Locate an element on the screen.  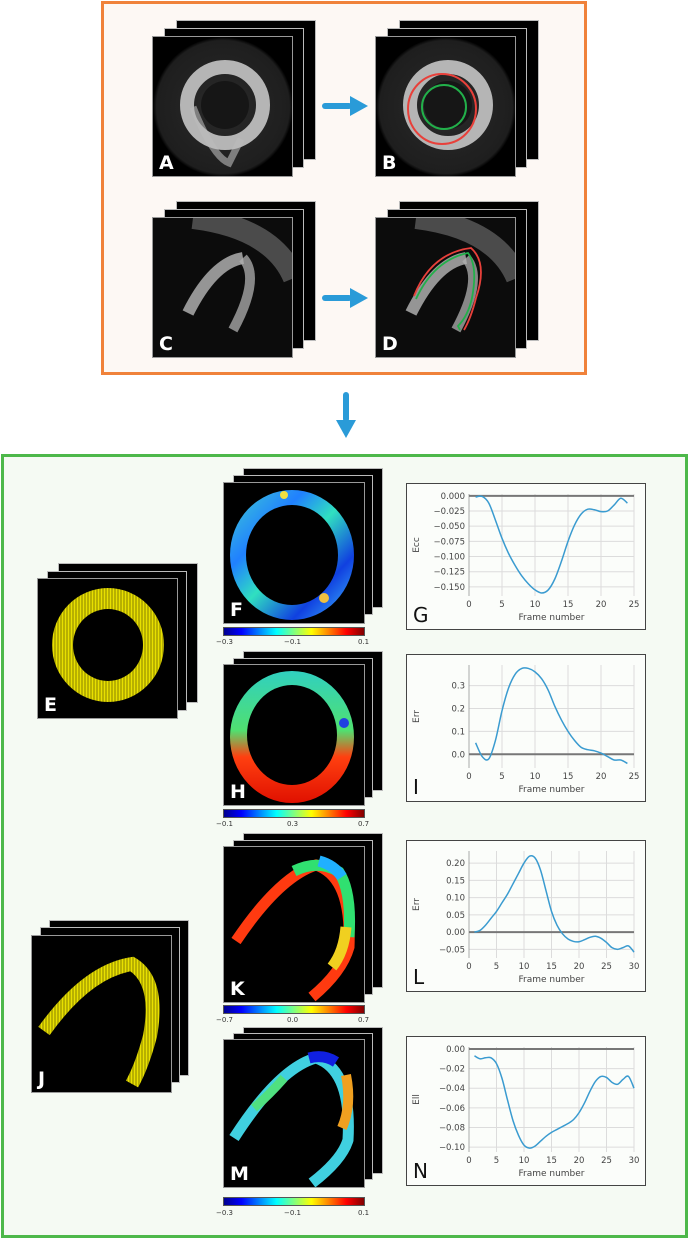
svg-text: Ecc is located at coordinates (417, 545).